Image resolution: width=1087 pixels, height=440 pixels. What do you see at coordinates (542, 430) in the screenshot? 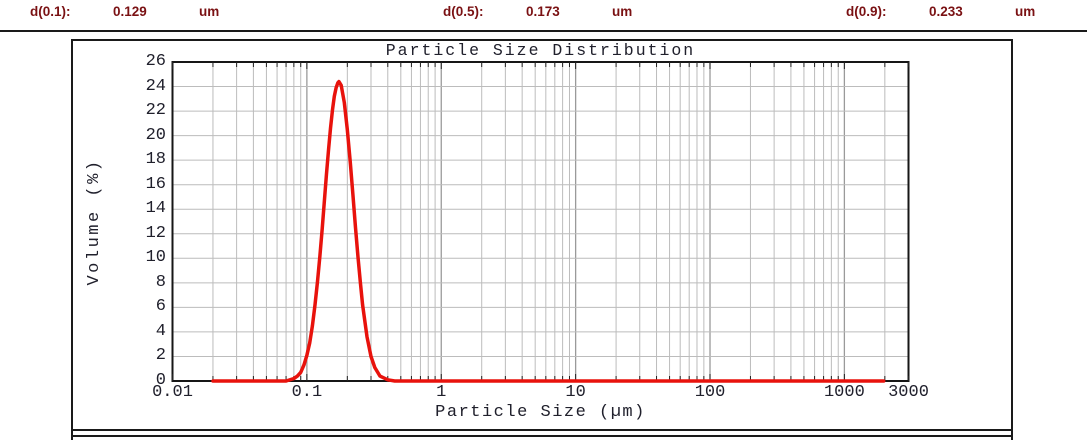
I see `section-divider-line` at bounding box center [542, 430].